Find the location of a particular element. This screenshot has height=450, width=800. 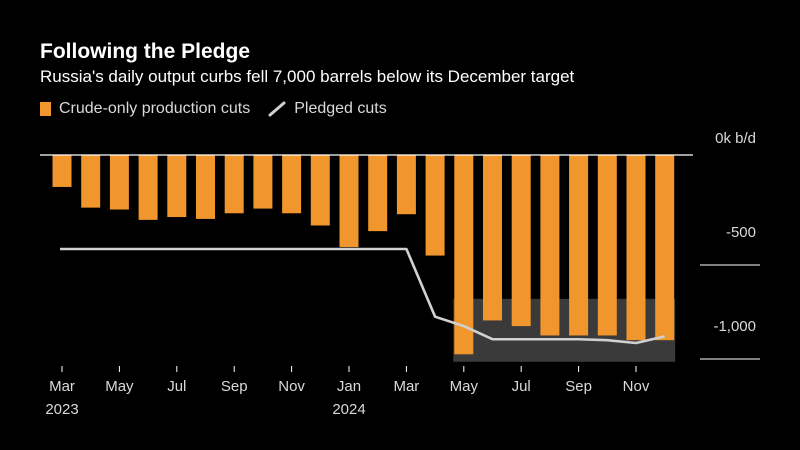

x-tick-label-4: Nov is located at coordinates (291, 386).